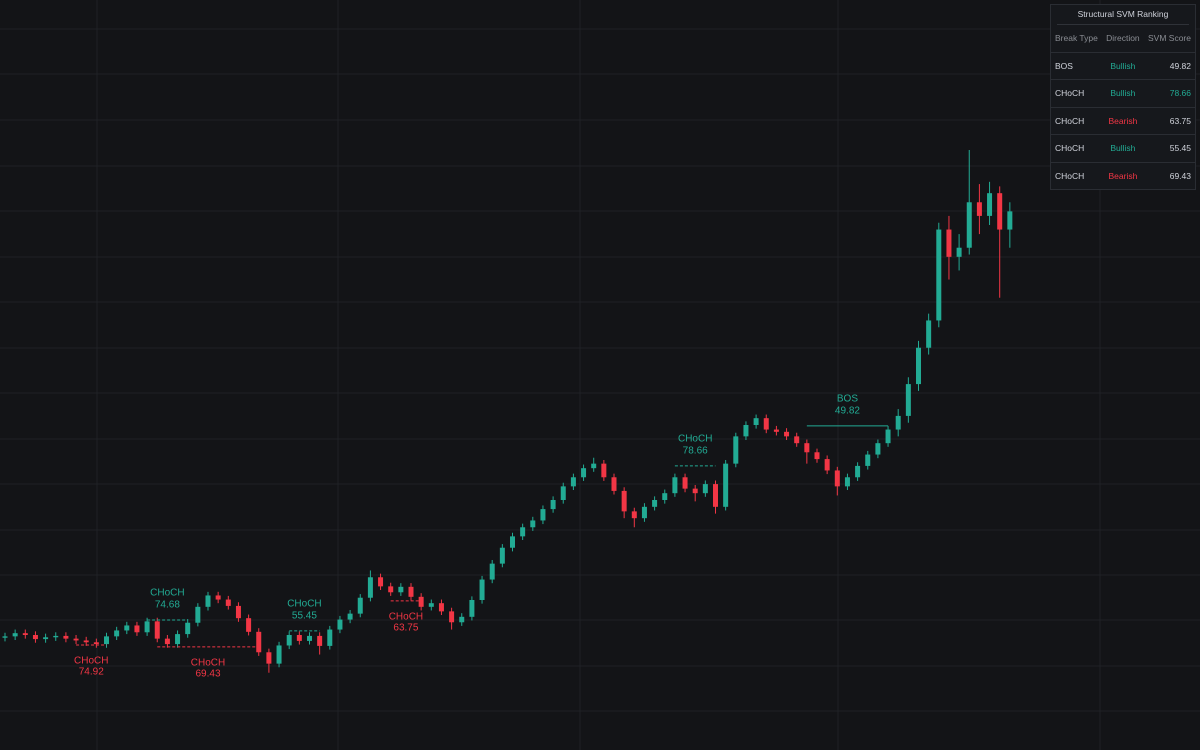 The image size is (1200, 750). Describe the element at coordinates (847, 411) in the screenshot. I see `svm-score-label: 49.82` at that location.